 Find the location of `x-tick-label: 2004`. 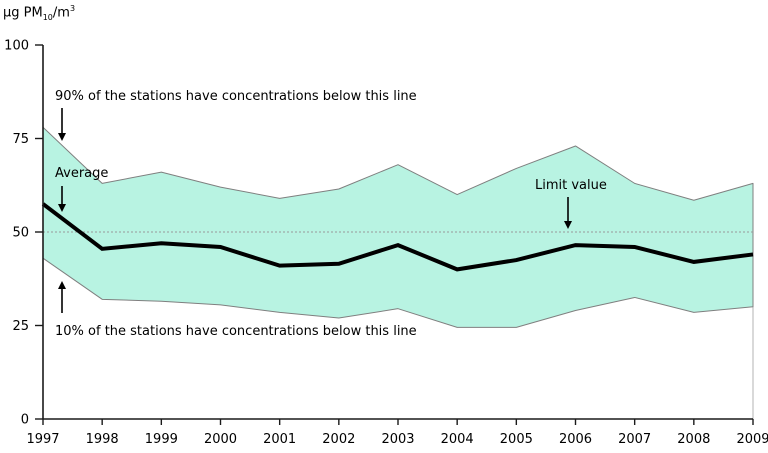

x-tick-label: 2004 is located at coordinates (457, 439).